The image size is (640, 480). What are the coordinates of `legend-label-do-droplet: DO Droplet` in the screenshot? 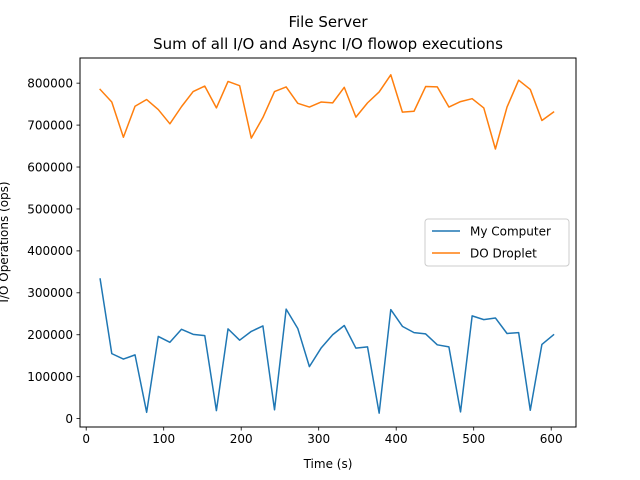 It's located at (503, 254).